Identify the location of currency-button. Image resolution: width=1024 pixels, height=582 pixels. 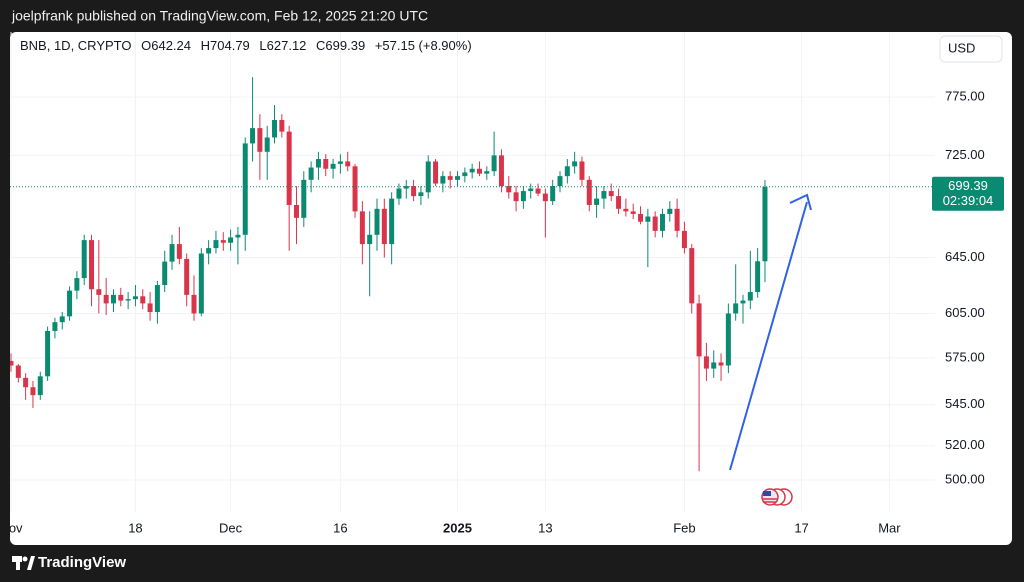
(971, 49).